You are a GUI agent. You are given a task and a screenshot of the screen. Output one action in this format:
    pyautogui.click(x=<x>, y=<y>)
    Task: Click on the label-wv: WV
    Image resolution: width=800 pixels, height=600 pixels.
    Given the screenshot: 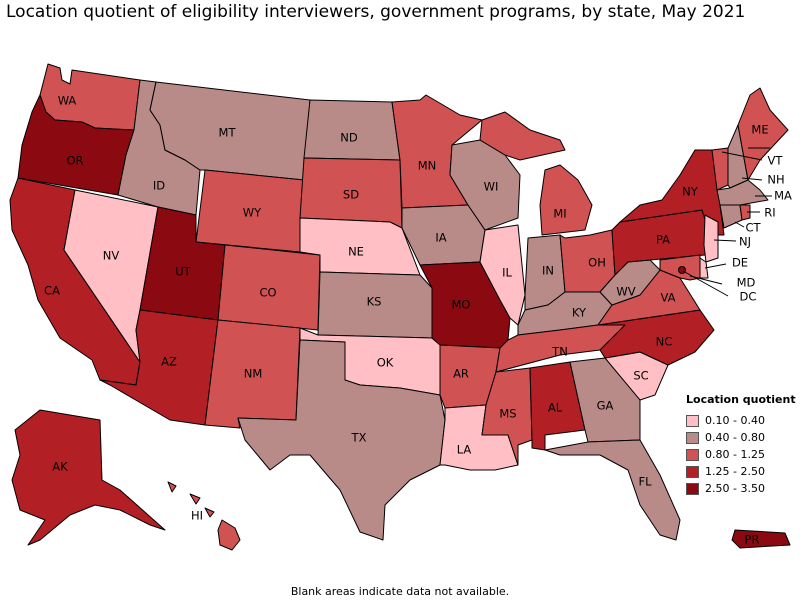 What is the action you would take?
    pyautogui.click(x=625, y=292)
    